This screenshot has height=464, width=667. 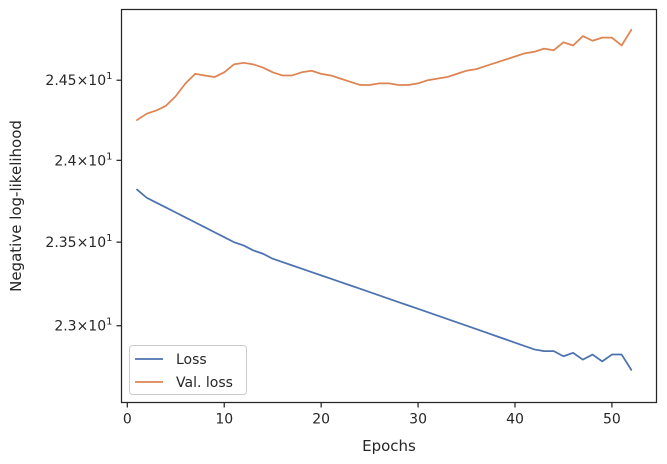 What do you see at coordinates (83, 326) in the screenshot?
I see `y-tick-label: 2.3×10¹` at bounding box center [83, 326].